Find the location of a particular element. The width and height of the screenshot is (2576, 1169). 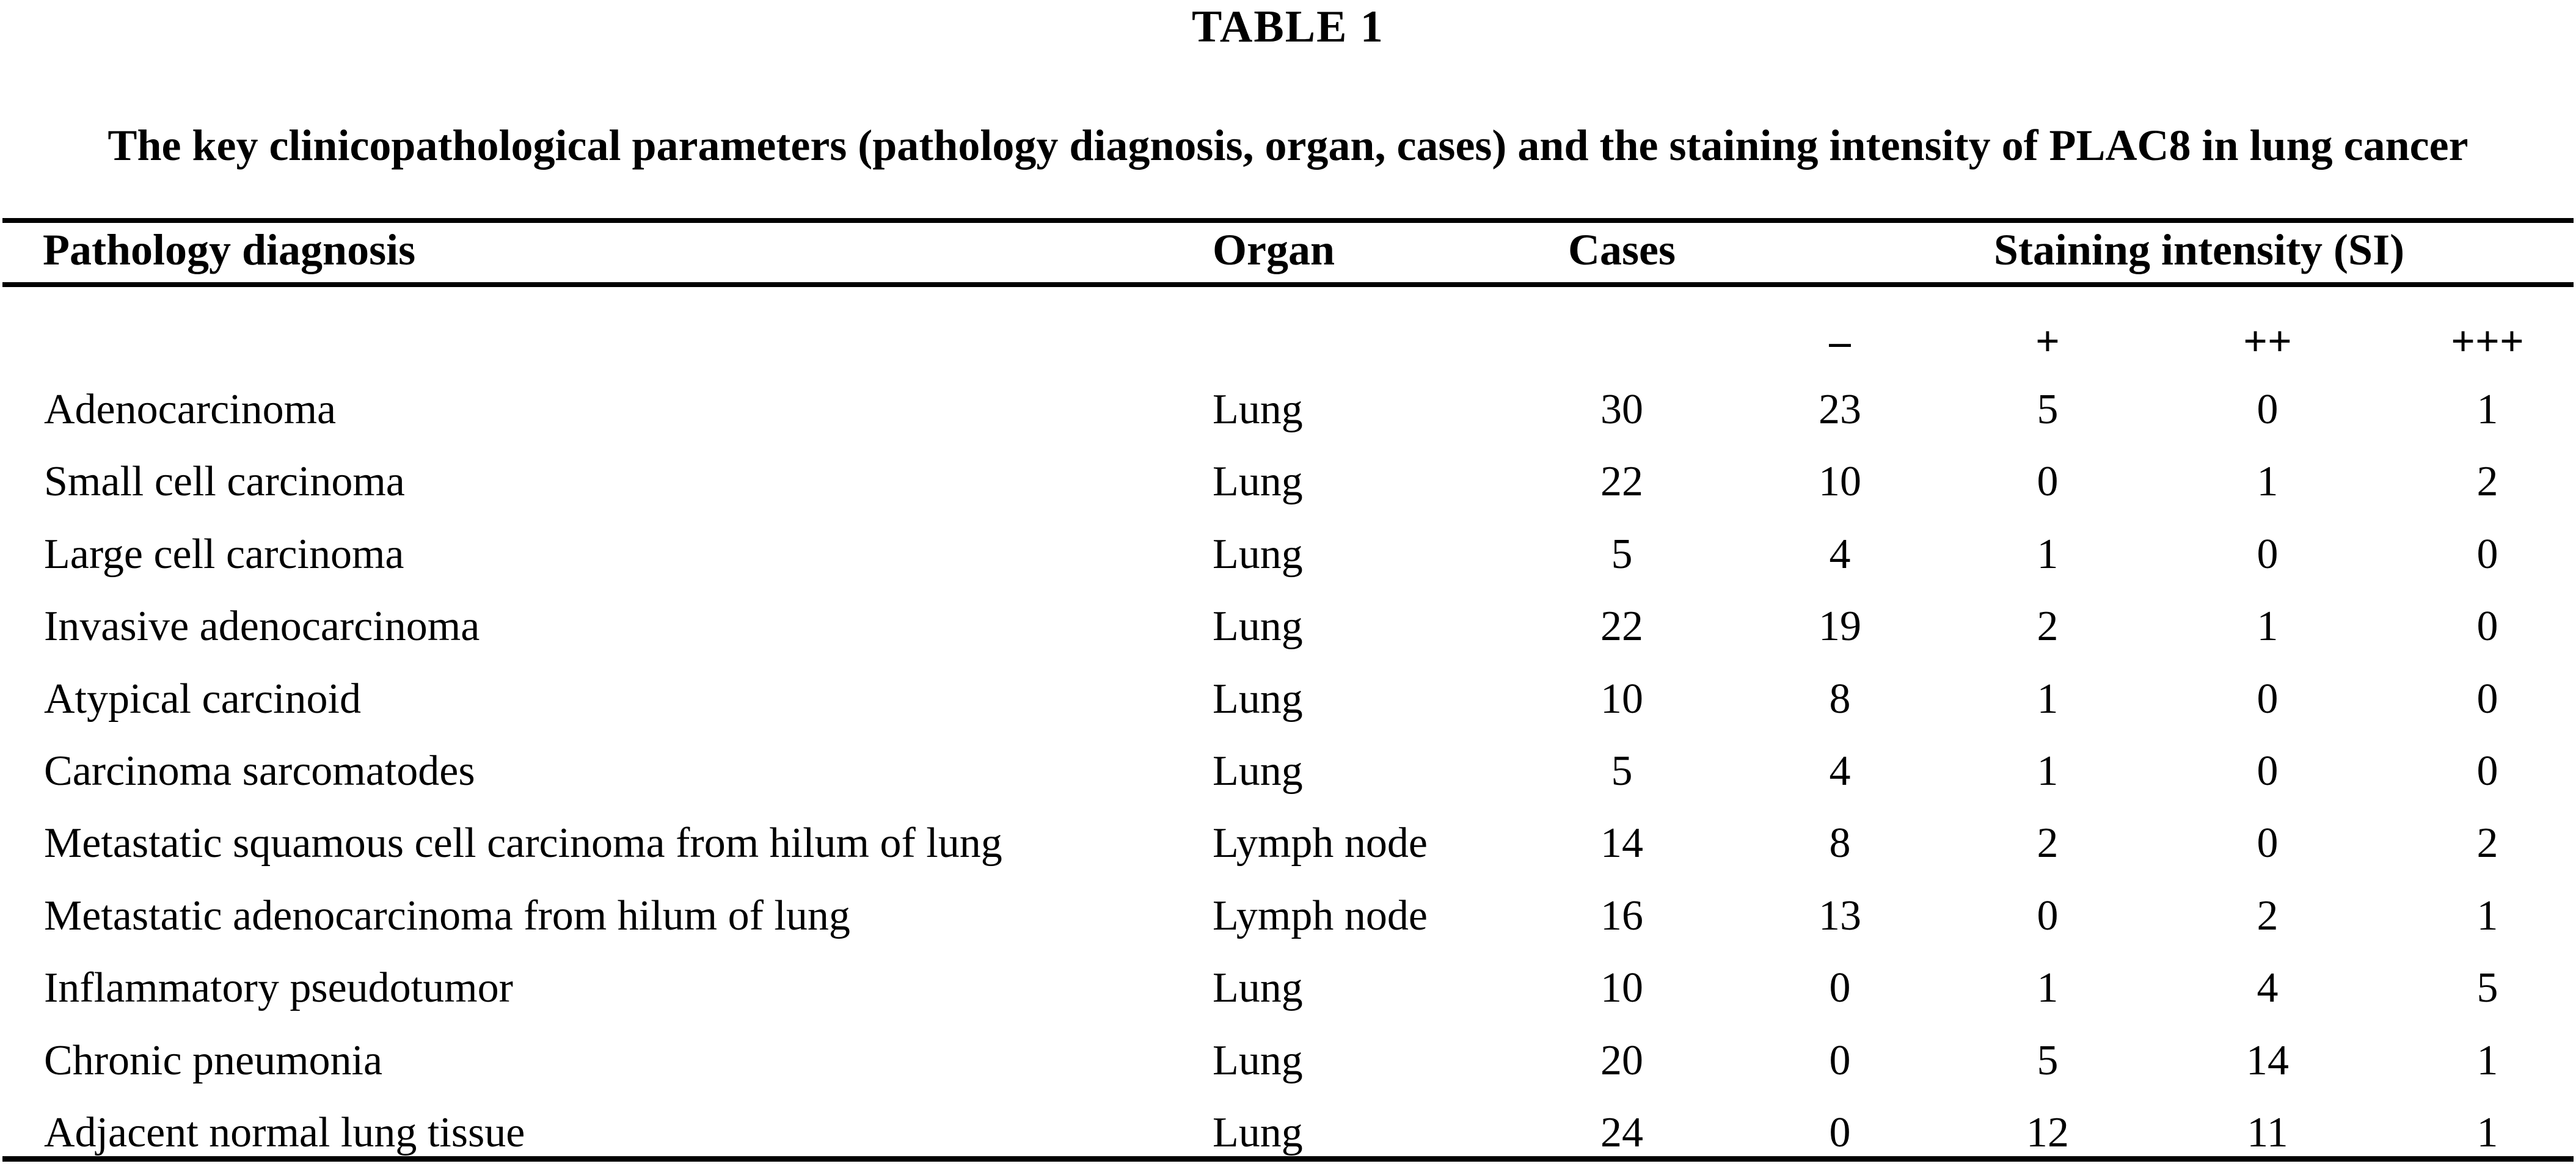

cell-si-negative: 19 is located at coordinates (1840, 626).